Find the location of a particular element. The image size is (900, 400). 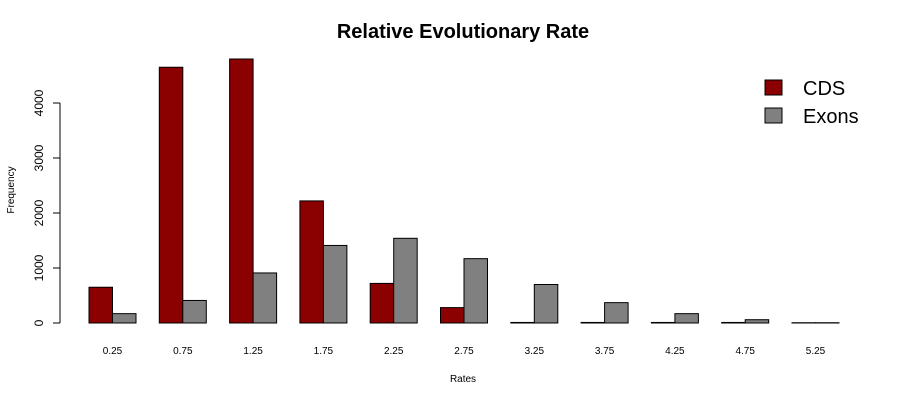

bar-exons-1.25 is located at coordinates (265, 298).